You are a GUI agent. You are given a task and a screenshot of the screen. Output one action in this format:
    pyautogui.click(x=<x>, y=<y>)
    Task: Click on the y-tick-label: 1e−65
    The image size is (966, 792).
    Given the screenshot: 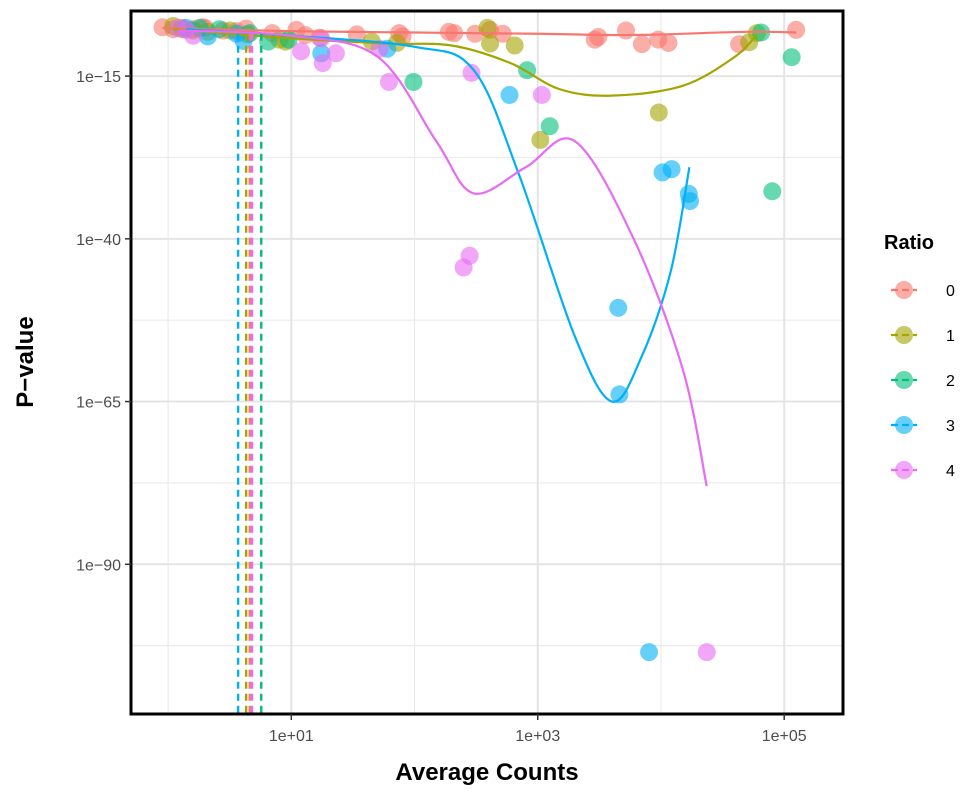 What is the action you would take?
    pyautogui.click(x=98, y=403)
    